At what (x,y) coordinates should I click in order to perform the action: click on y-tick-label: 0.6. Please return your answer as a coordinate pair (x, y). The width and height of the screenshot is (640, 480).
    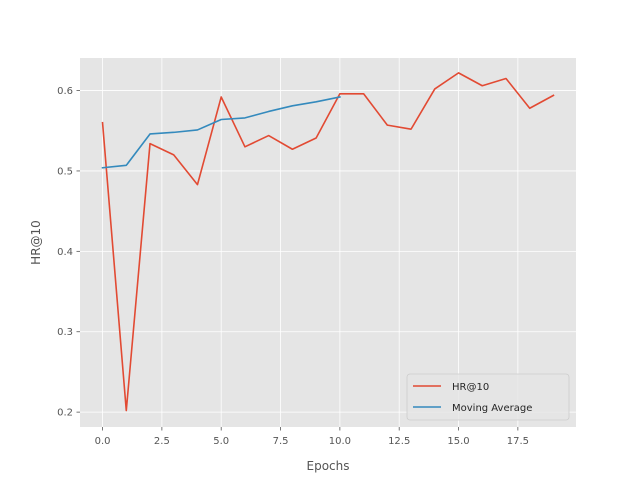
    Looking at the image, I should click on (65, 91).